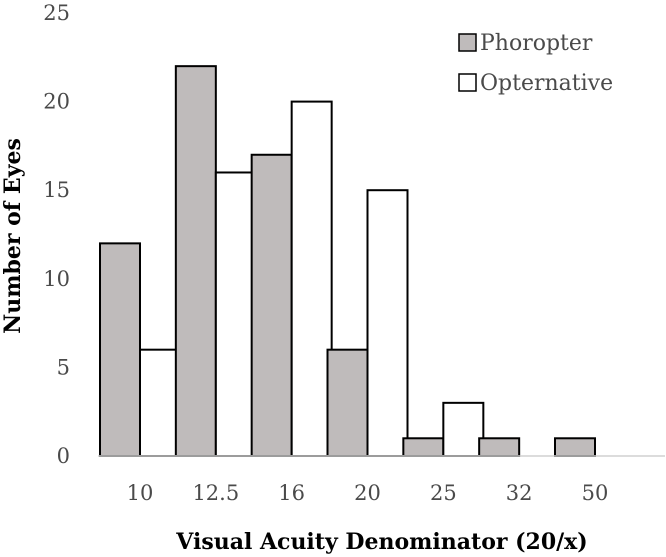 The height and width of the screenshot is (557, 666). Describe the element at coordinates (13, 236) in the screenshot. I see `y-axis-title: Number of Eyes` at that location.